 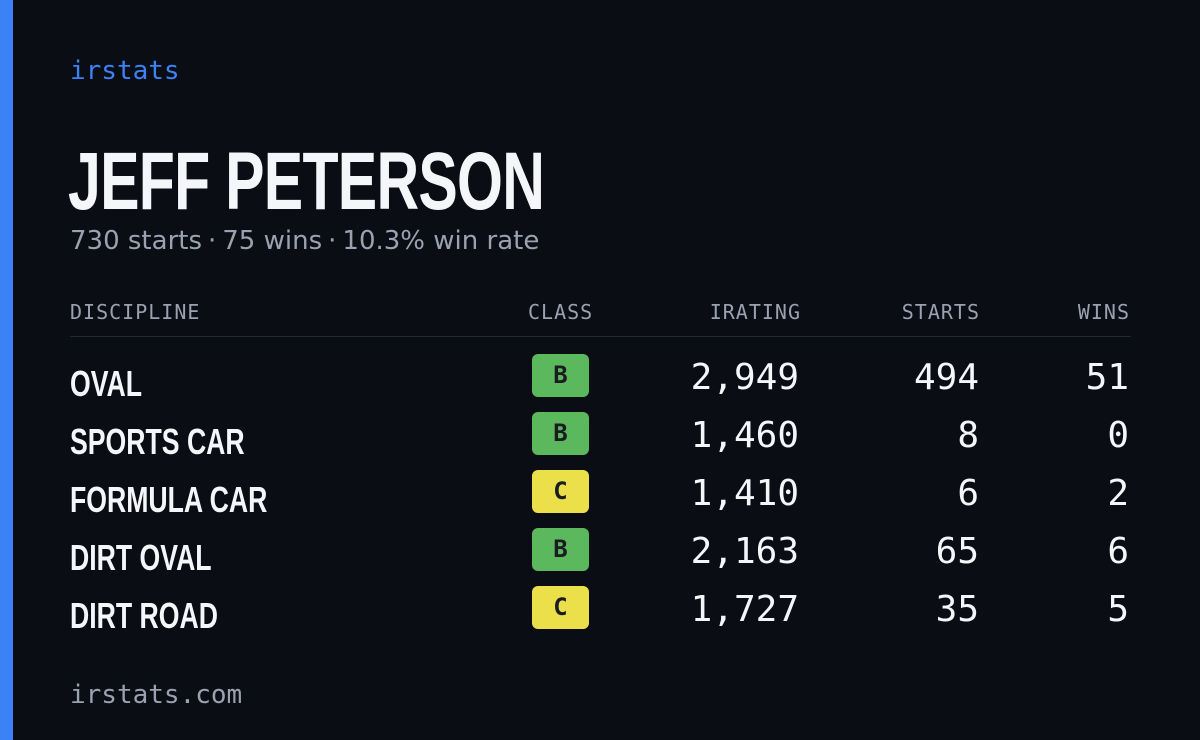 I want to click on starts-value: 6, so click(x=968, y=493).